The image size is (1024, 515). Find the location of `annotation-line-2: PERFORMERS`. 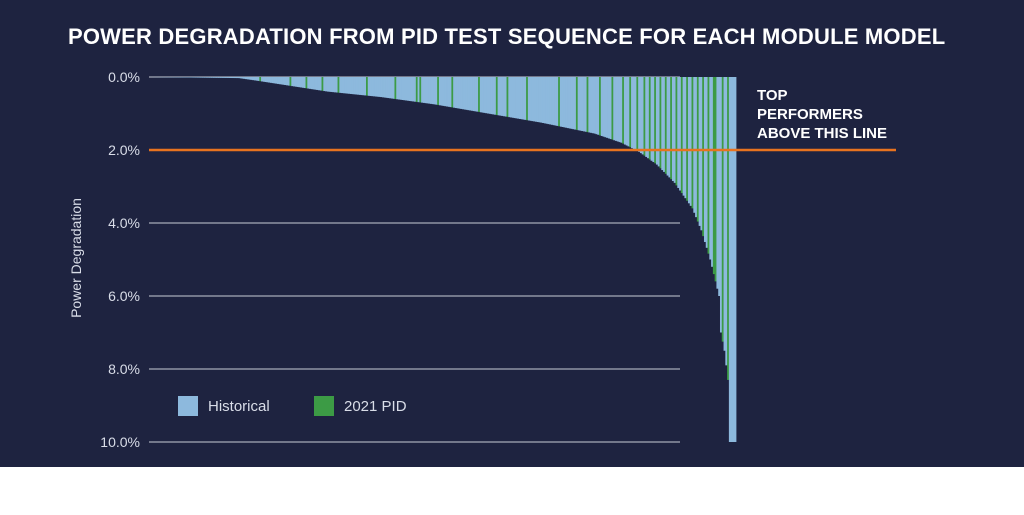

annotation-line-2: PERFORMERS is located at coordinates (810, 114).